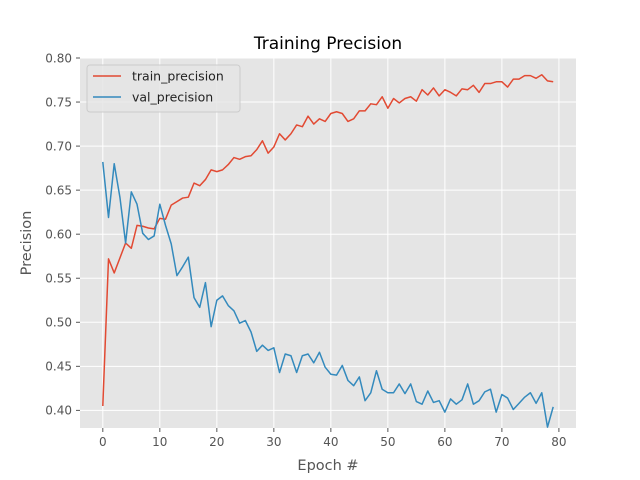 The width and height of the screenshot is (640, 480). What do you see at coordinates (387, 442) in the screenshot?
I see `x-tick-label: 50` at bounding box center [387, 442].